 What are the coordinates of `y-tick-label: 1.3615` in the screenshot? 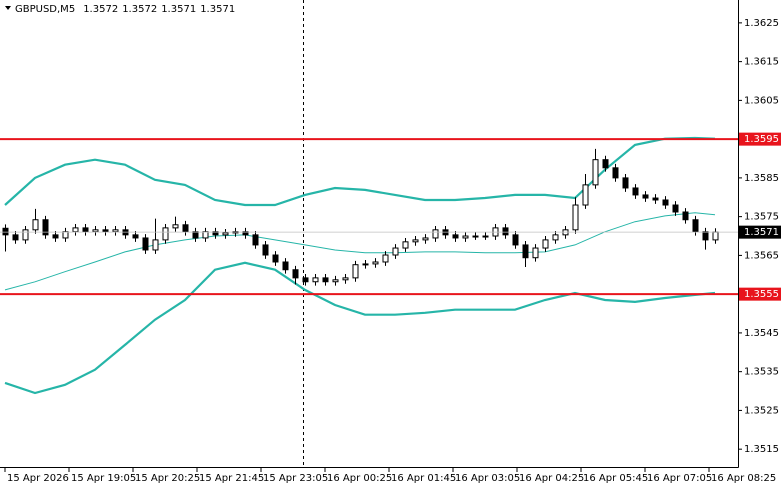 It's located at (761, 62).